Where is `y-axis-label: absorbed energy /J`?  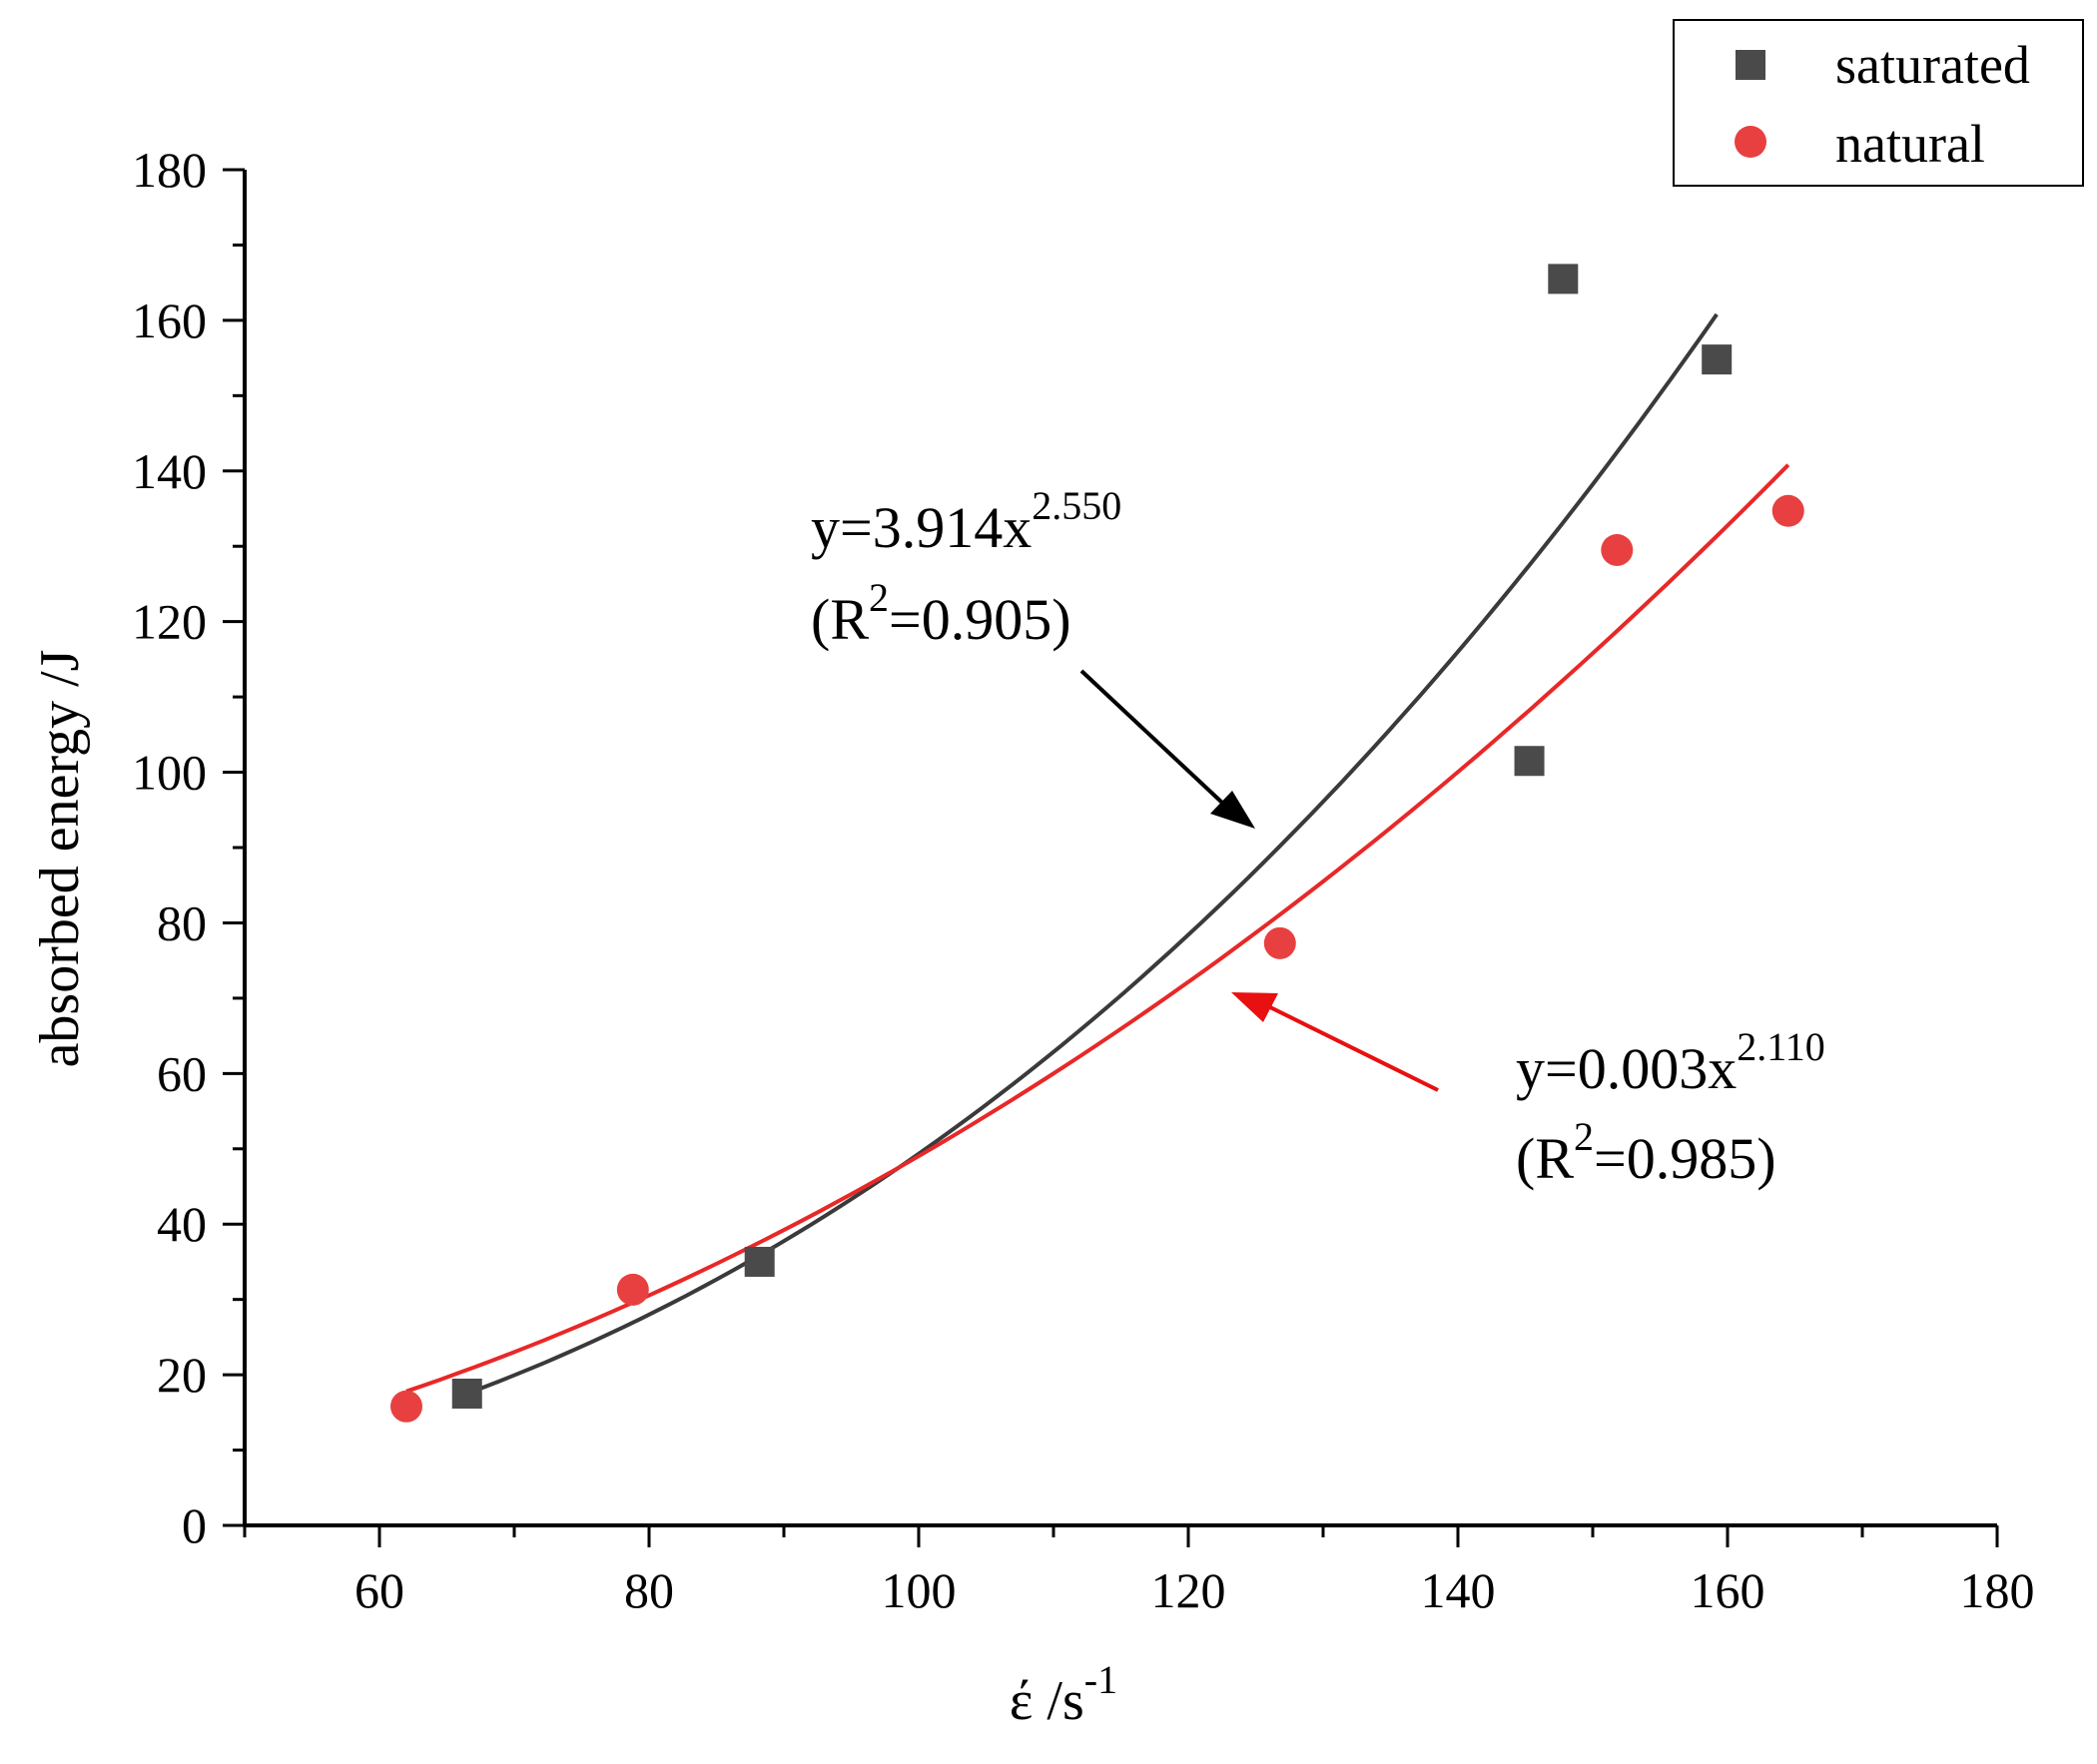
y-axis-label: absorbed energy /J is located at coordinates (60, 859).